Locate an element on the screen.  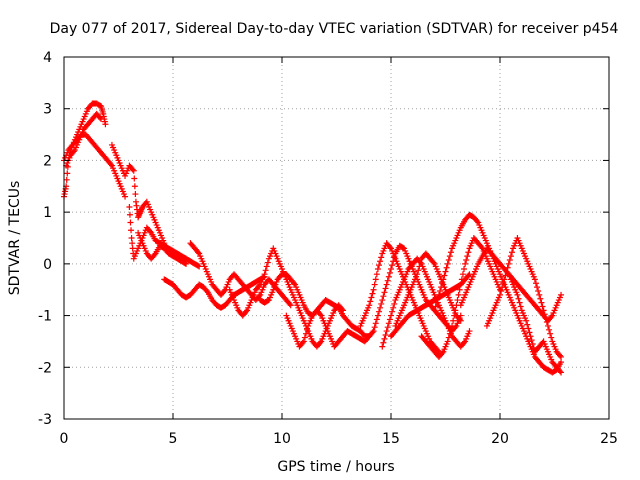
y-tick-label: 2 is located at coordinates (47, 161).